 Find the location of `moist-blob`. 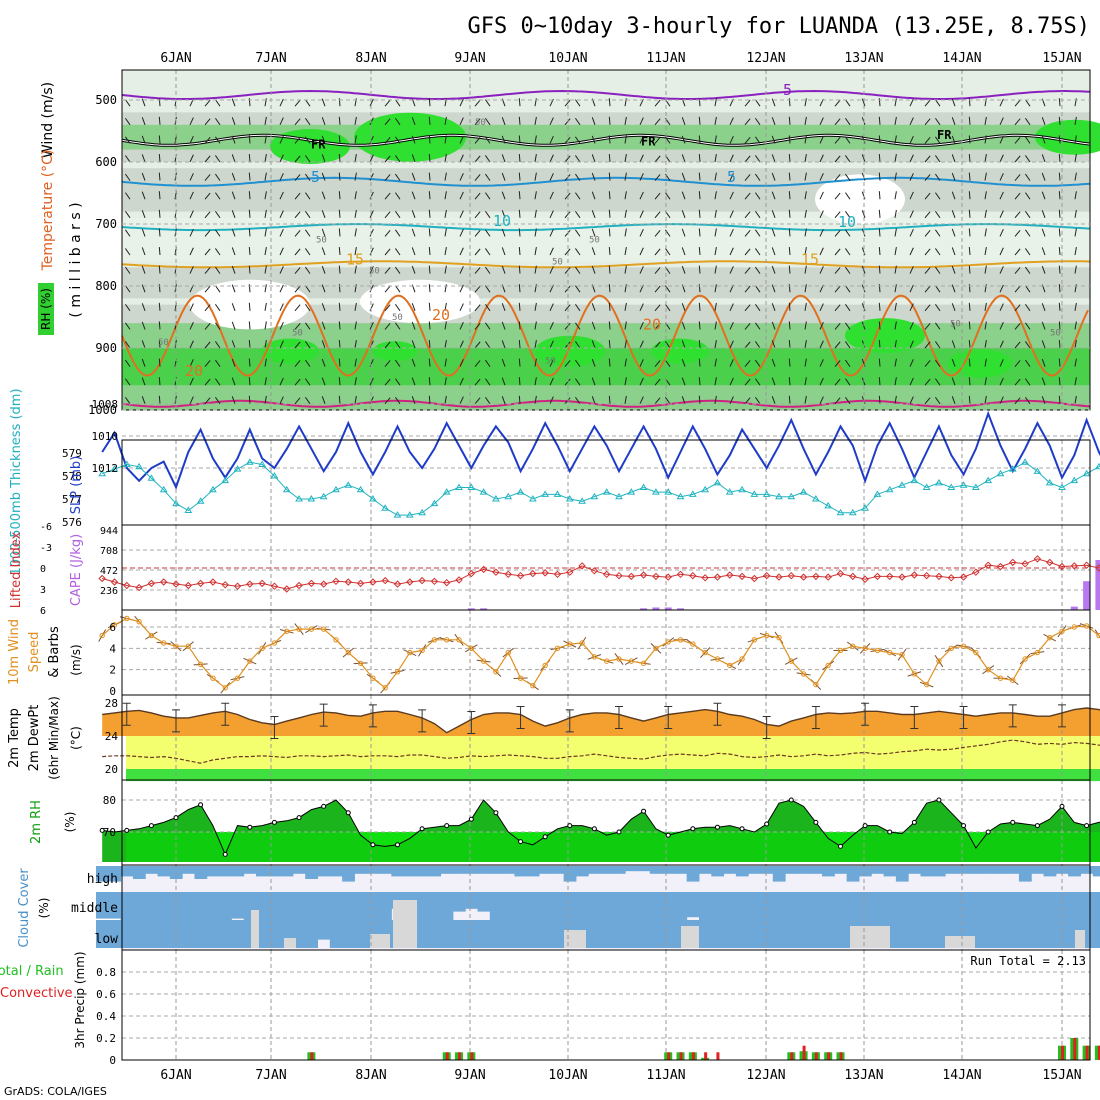

moist-blob is located at coordinates (290, 351).